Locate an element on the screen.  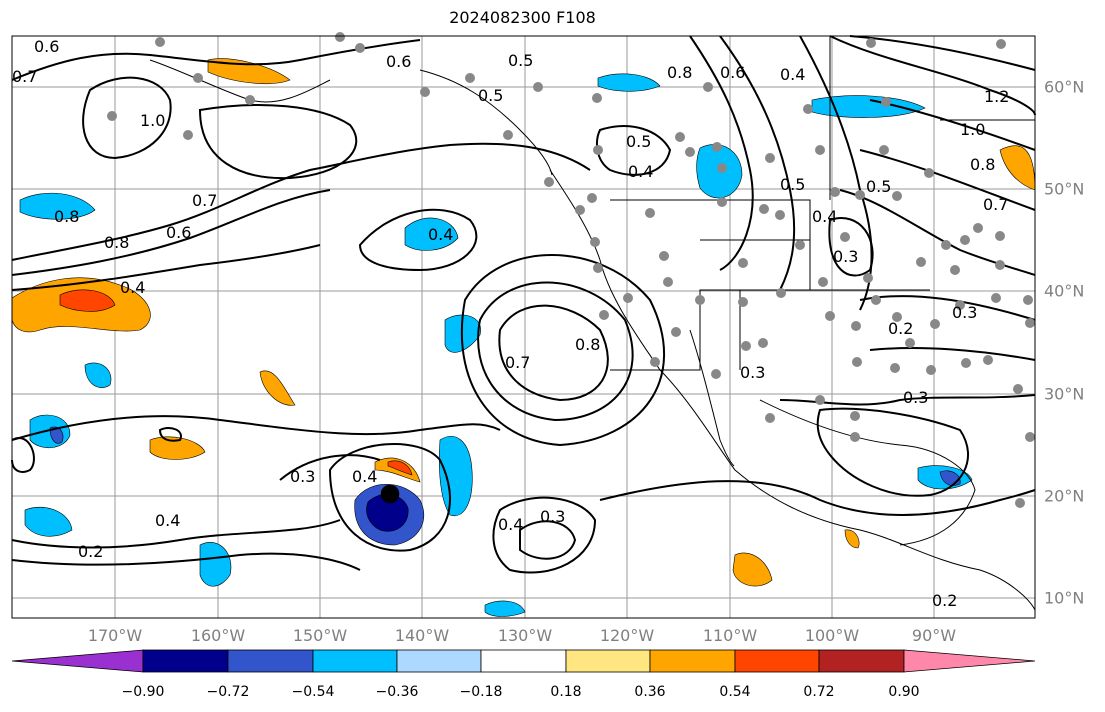
longitude-label: 150°W is located at coordinates (320, 635).